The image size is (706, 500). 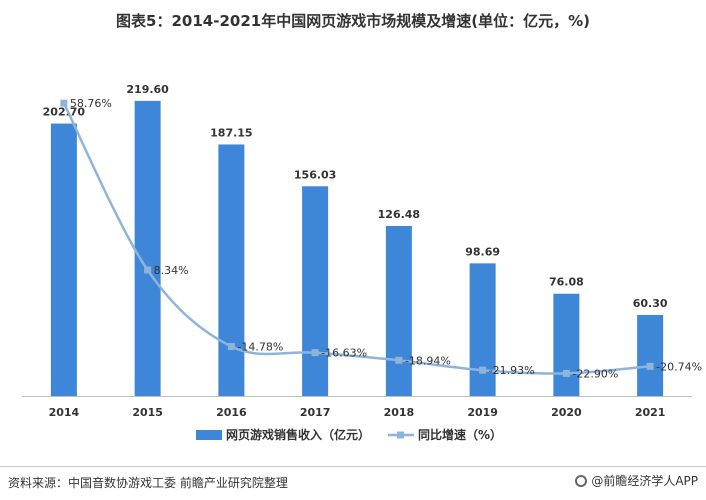 What do you see at coordinates (566, 344) in the screenshot?
I see `bar-2020` at bounding box center [566, 344].